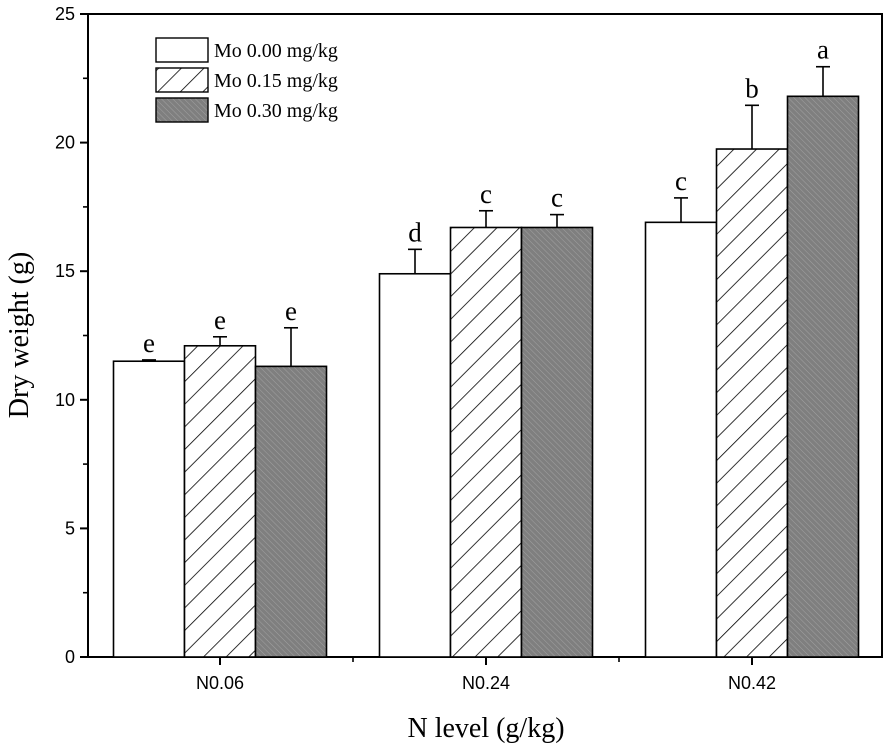  I want to click on y-tick-label: 15, so click(65, 271).